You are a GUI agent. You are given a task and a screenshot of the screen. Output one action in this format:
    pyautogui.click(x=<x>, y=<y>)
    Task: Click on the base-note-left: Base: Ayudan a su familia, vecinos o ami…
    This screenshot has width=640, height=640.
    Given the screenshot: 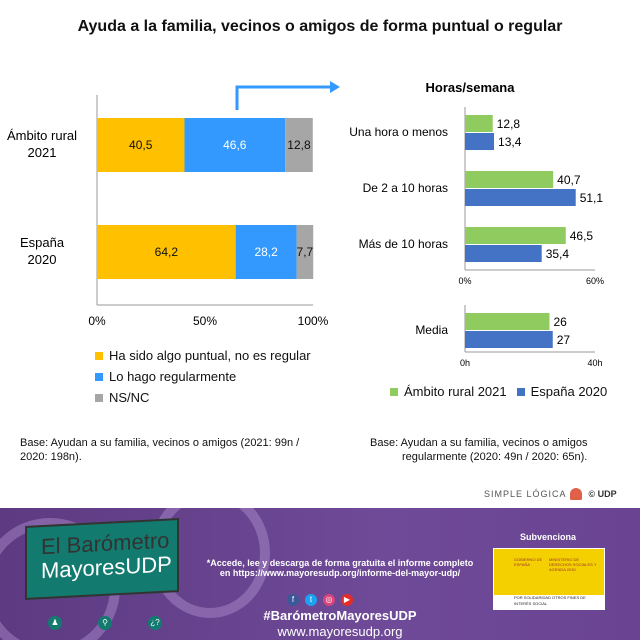 What is the action you would take?
    pyautogui.click(x=160, y=450)
    